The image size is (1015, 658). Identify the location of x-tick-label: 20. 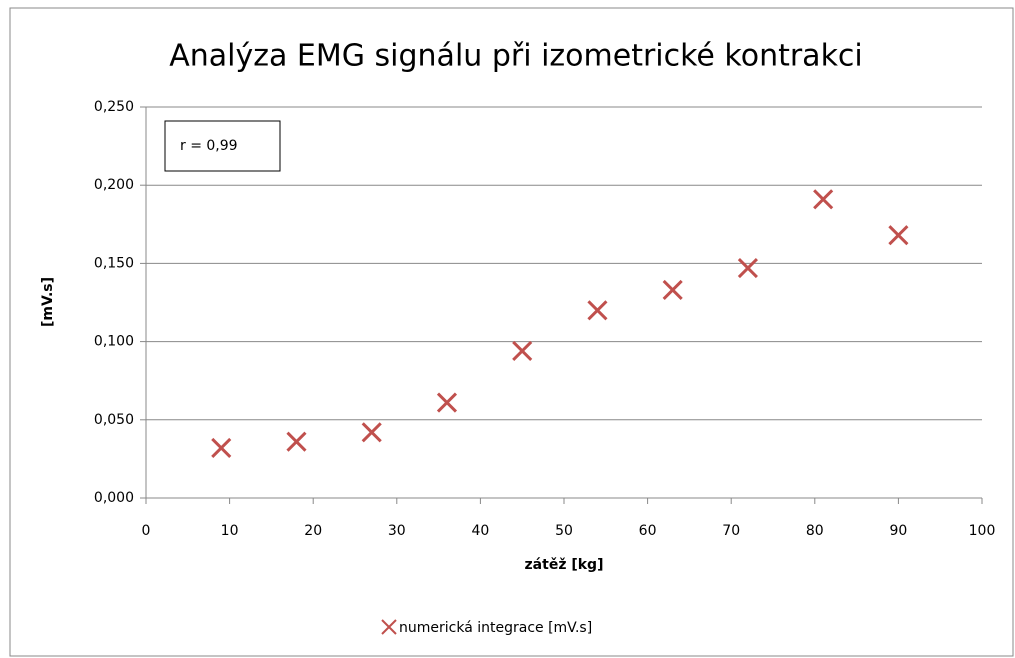
(313, 531).